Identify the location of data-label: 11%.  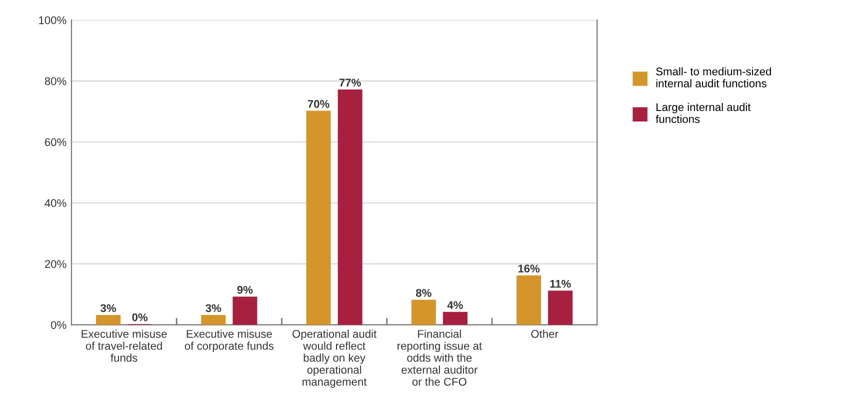
(560, 284).